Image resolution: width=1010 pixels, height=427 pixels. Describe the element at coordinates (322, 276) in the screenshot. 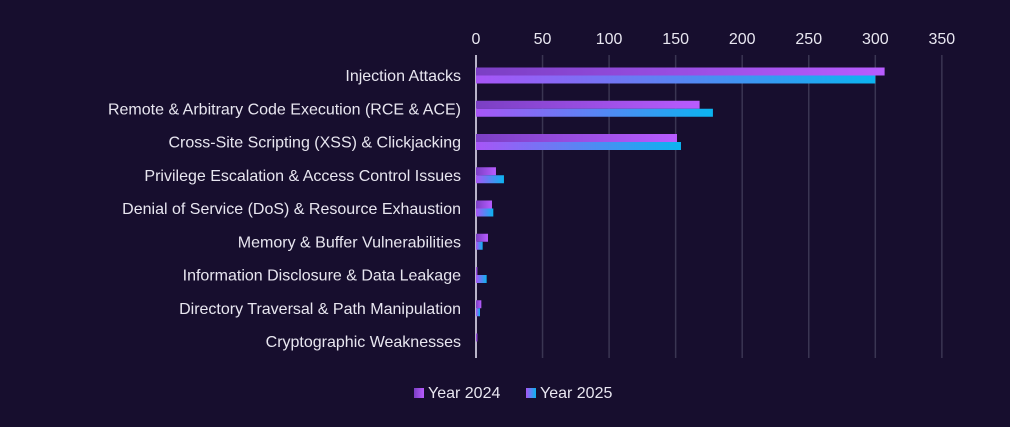

I see `category-label: Information Disclosure & Data Leakage` at that location.